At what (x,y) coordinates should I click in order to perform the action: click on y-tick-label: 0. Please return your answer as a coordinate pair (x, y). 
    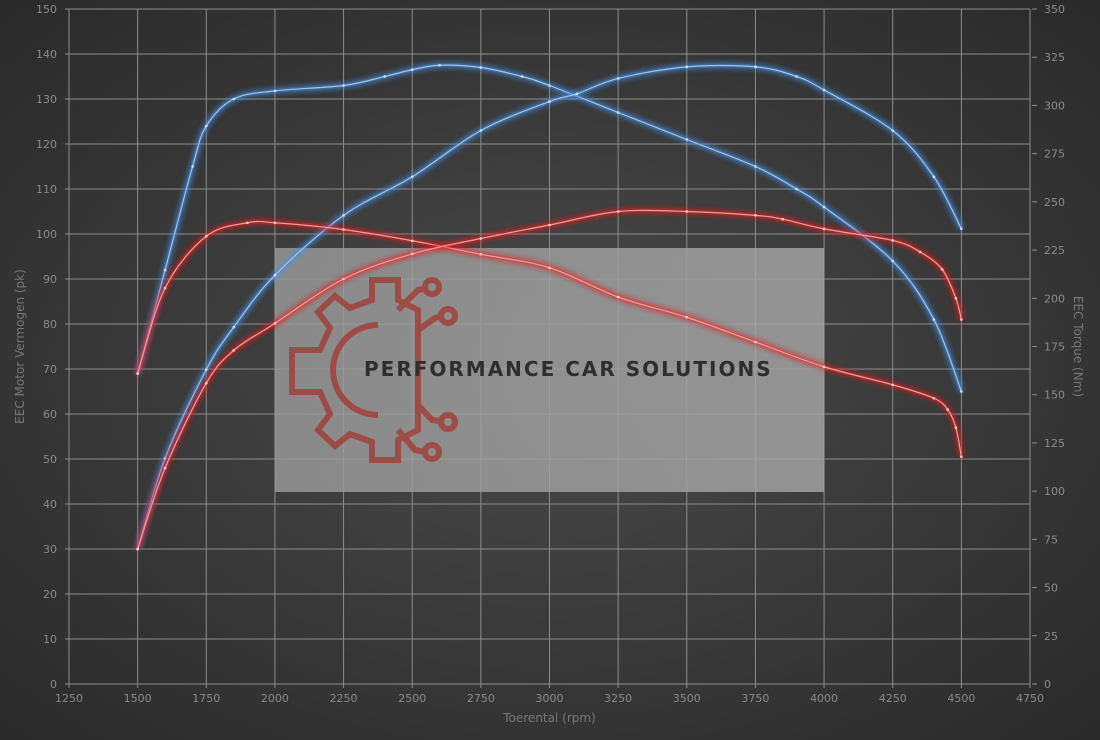
    Looking at the image, I should click on (53, 684).